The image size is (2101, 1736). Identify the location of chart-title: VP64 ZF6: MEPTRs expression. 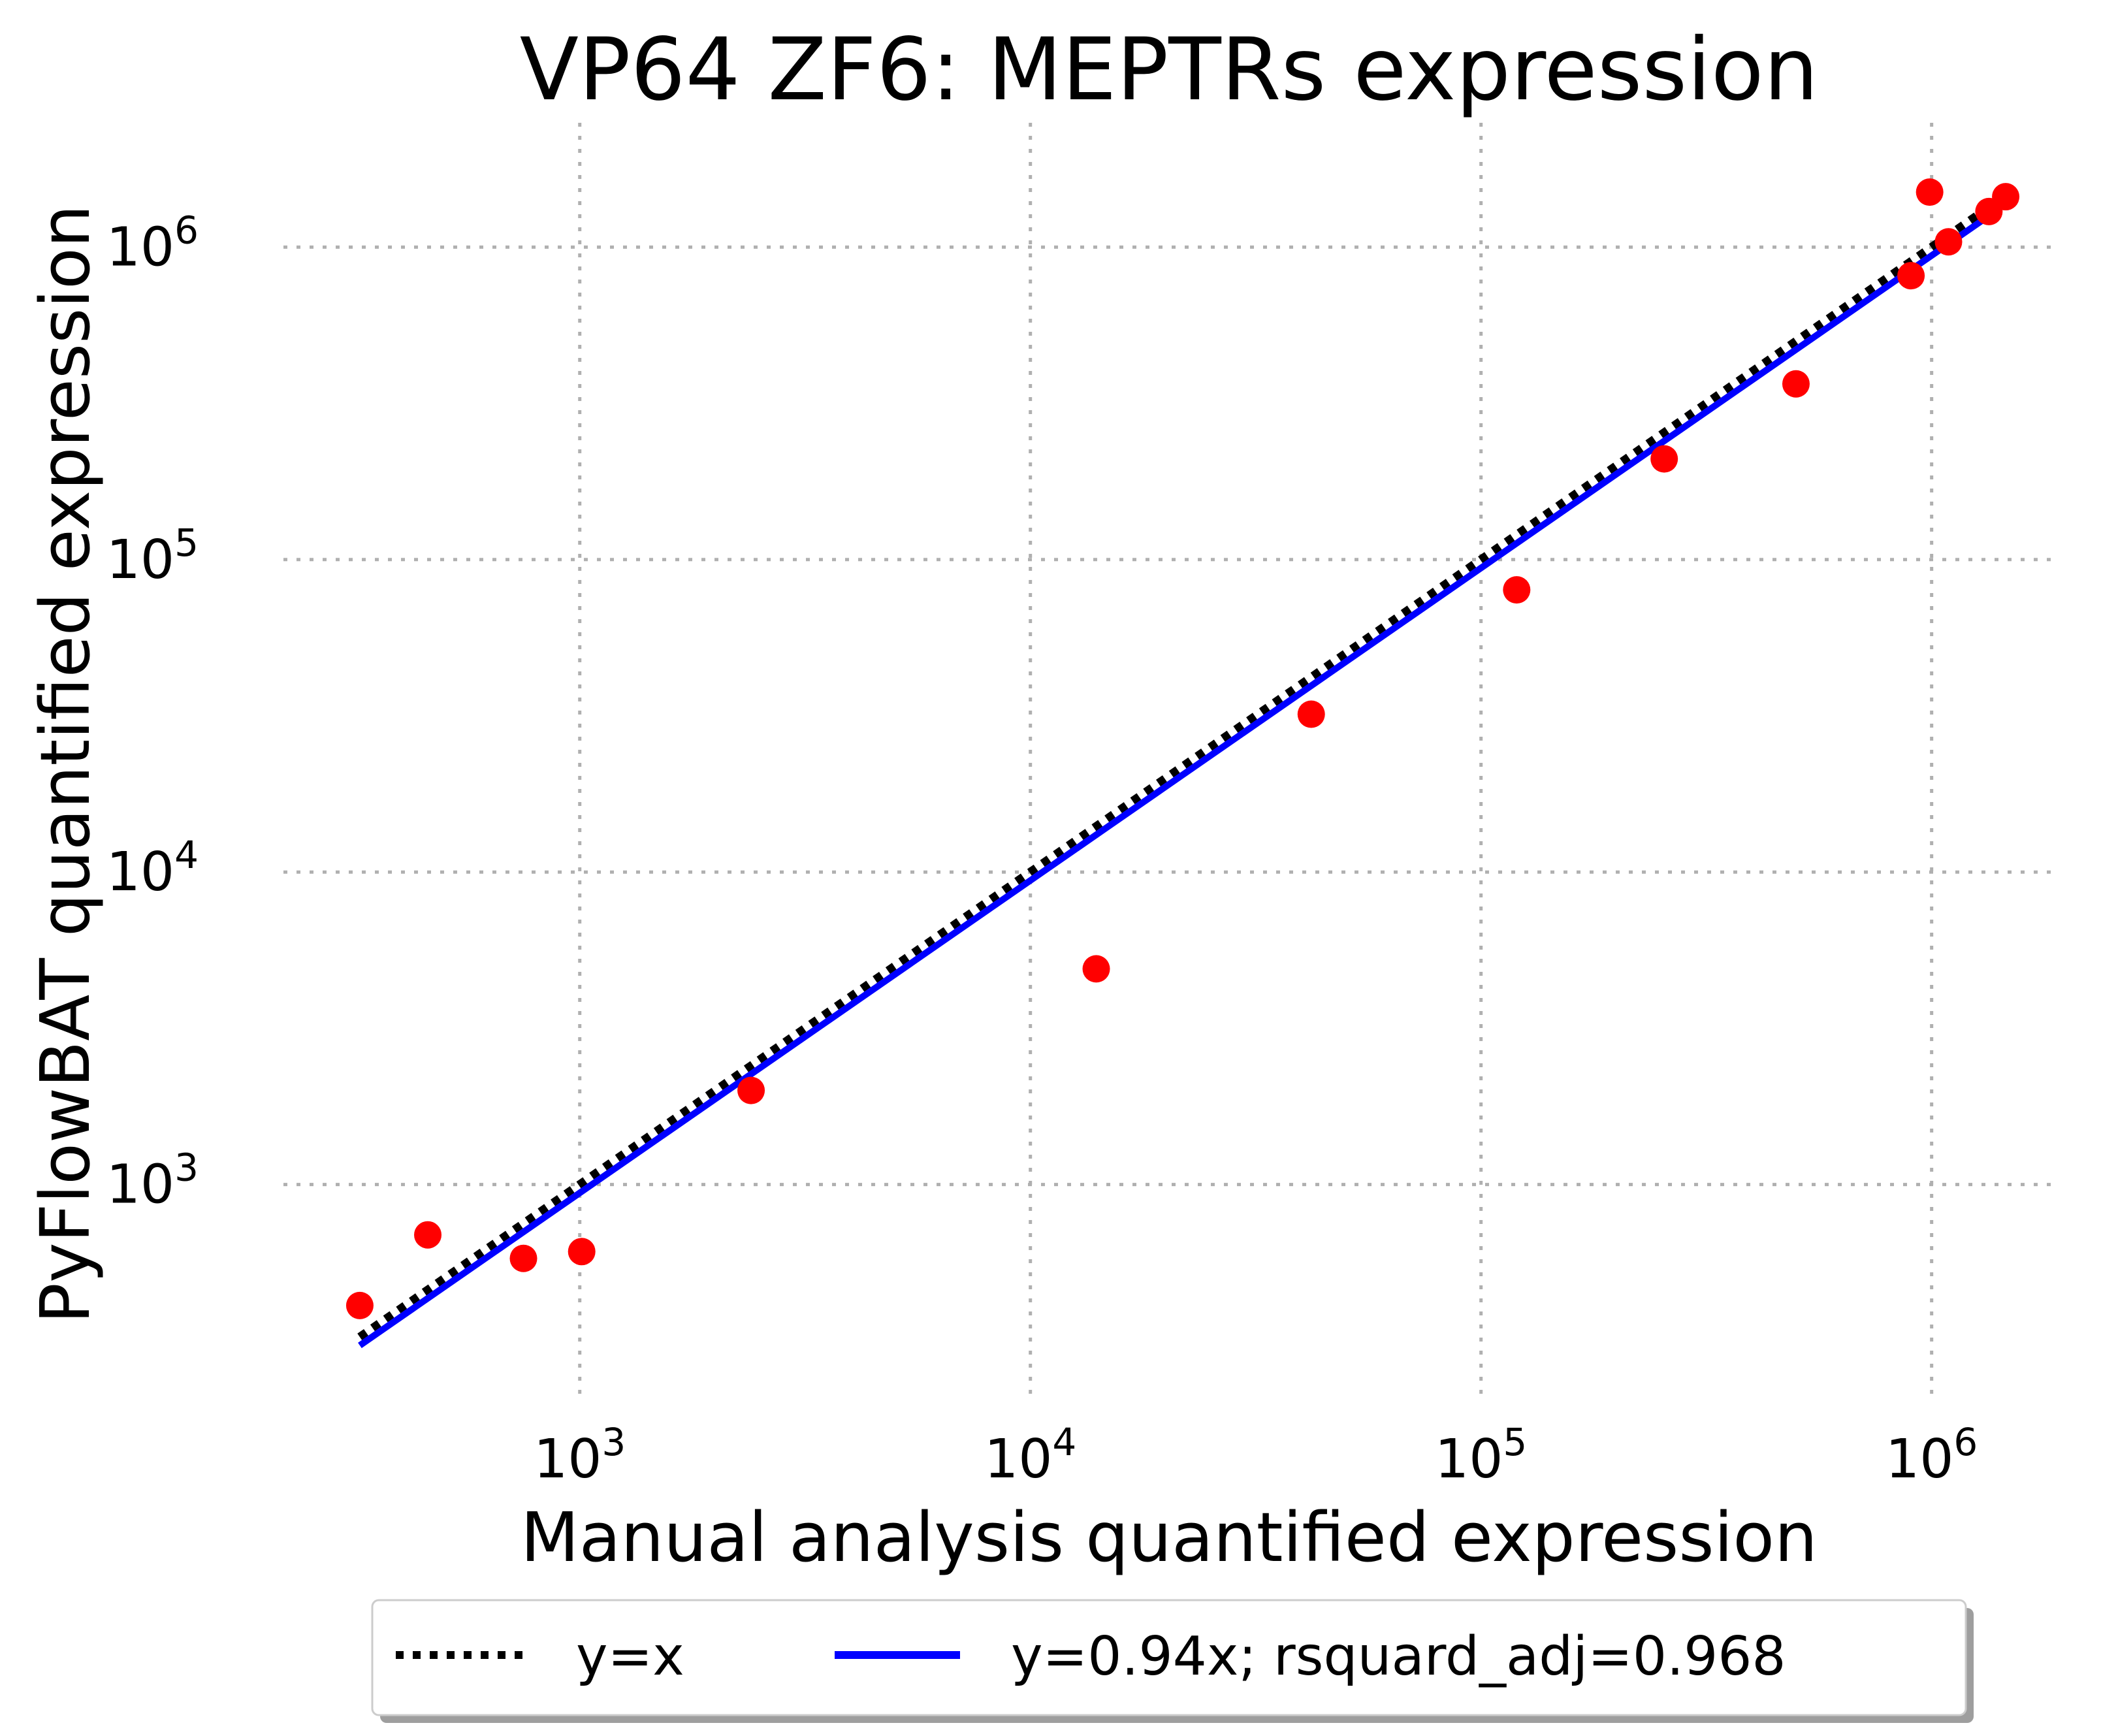
(1169, 70).